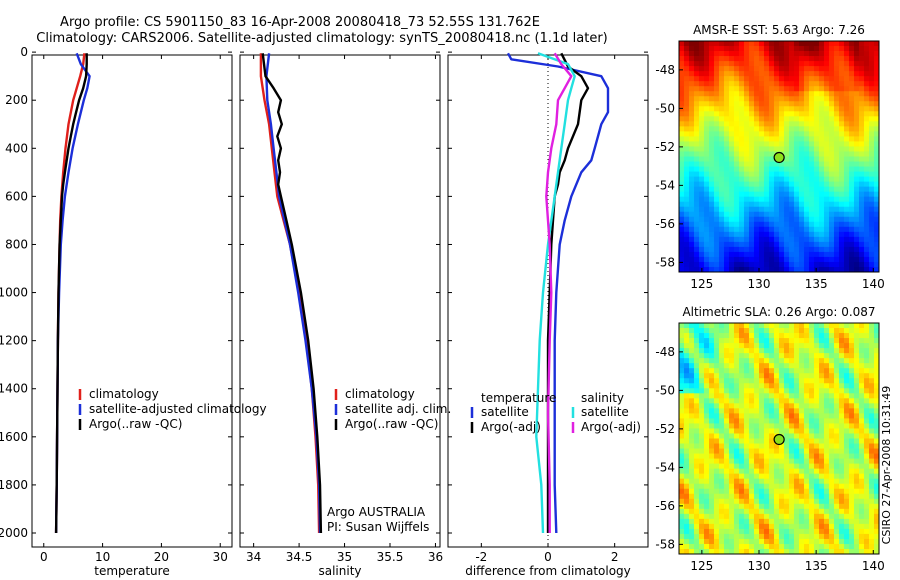 This screenshot has height=580, width=900. What do you see at coordinates (253, 557) in the screenshot?
I see `x-tick-label: 34` at bounding box center [253, 557].